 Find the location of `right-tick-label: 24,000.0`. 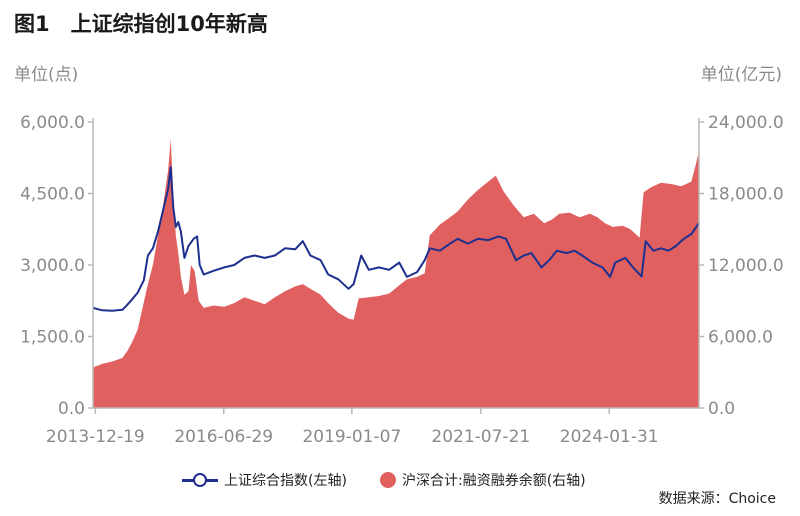

right-tick-label: 24,000.0 is located at coordinates (746, 123).